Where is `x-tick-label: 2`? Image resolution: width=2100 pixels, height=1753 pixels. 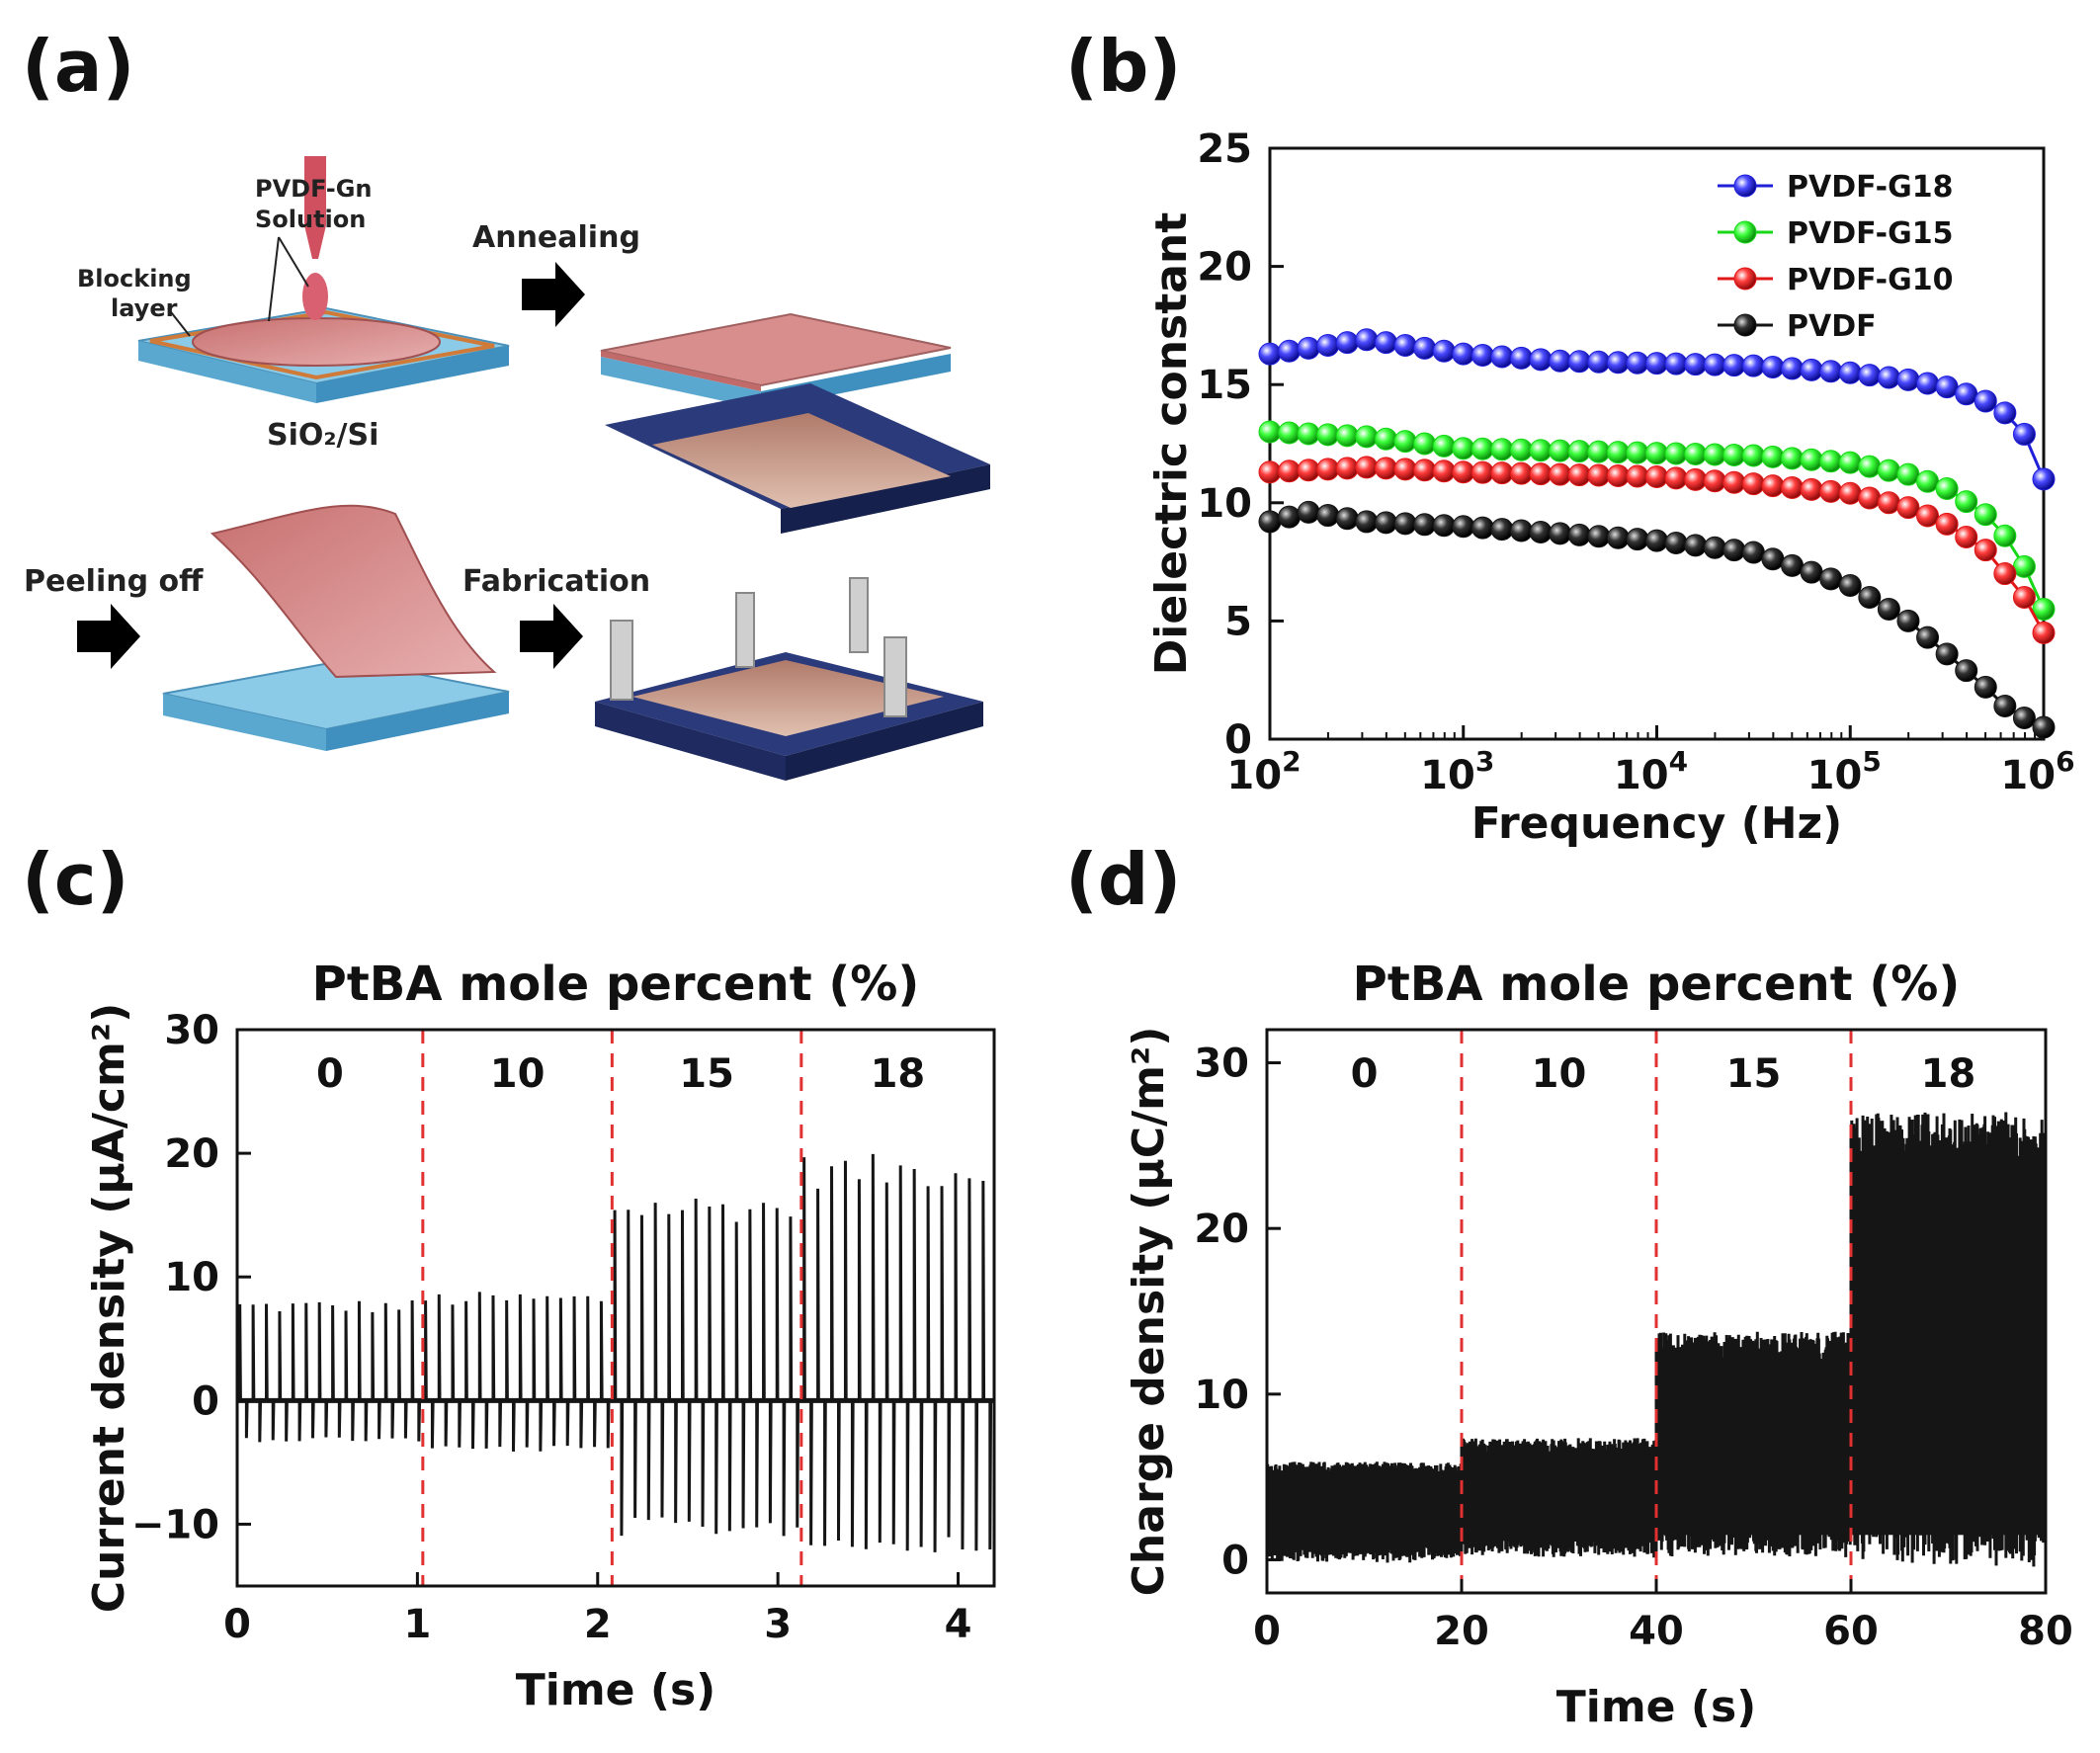 x-tick-label: 2 is located at coordinates (598, 1624).